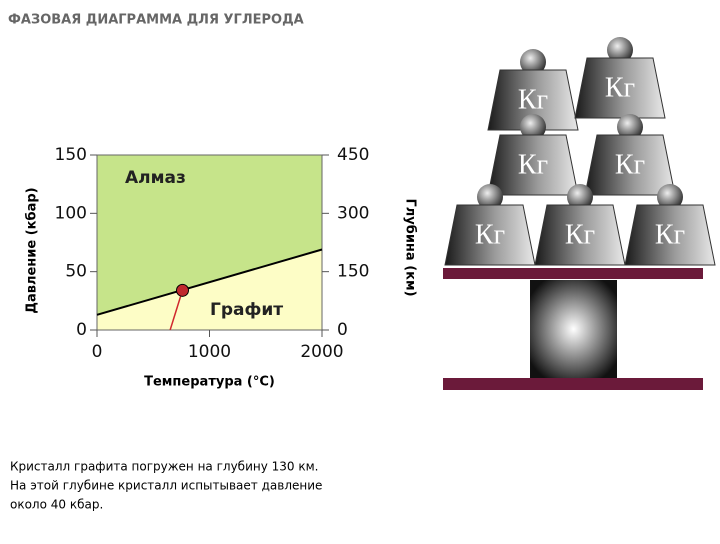 Image resolution: width=720 pixels, height=544 pixels. I want to click on region-label: Алмаз, so click(155, 178).